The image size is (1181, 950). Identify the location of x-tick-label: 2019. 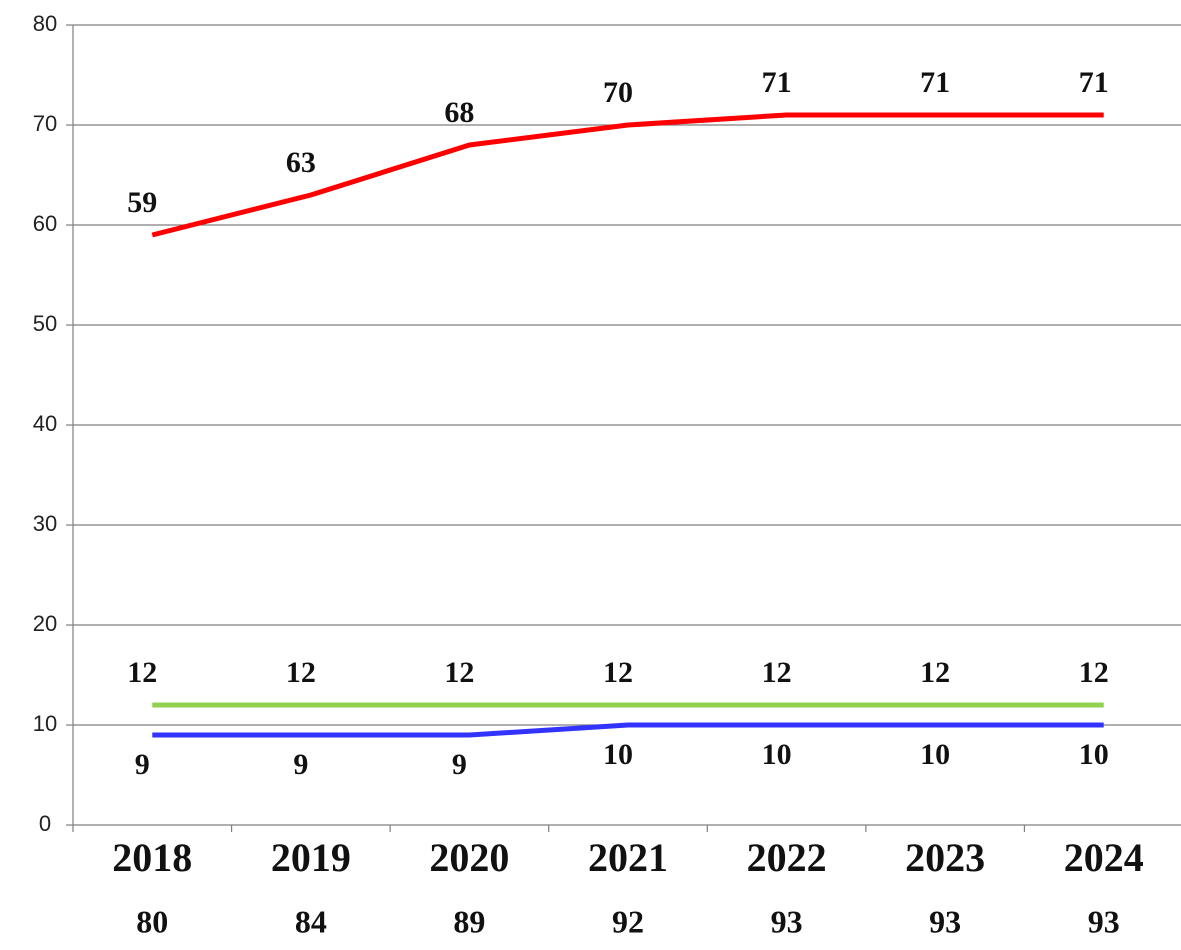
(311, 857).